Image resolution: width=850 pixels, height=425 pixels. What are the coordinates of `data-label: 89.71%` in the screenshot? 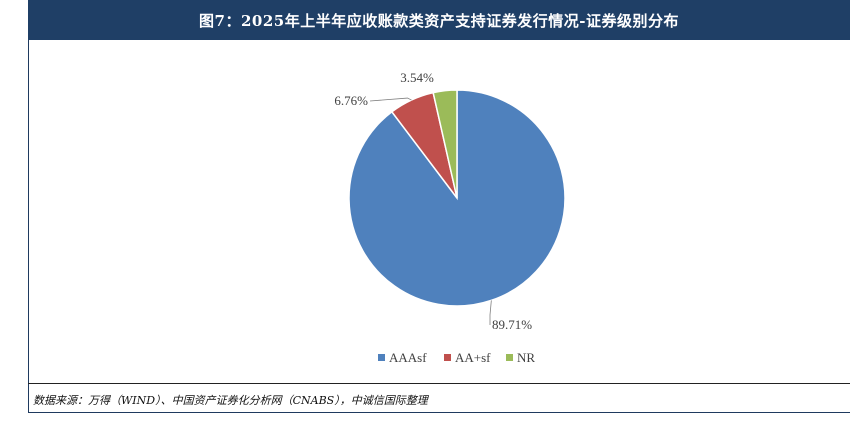 It's located at (512, 324).